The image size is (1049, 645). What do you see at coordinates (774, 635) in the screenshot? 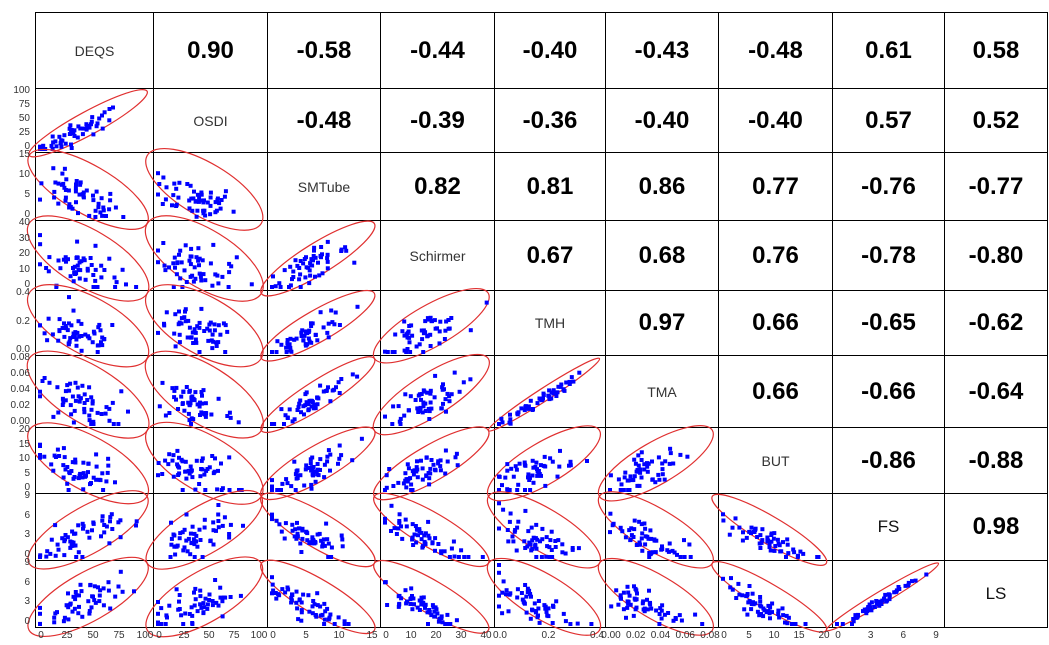
I see `x-tick-label: 10` at bounding box center [774, 635].